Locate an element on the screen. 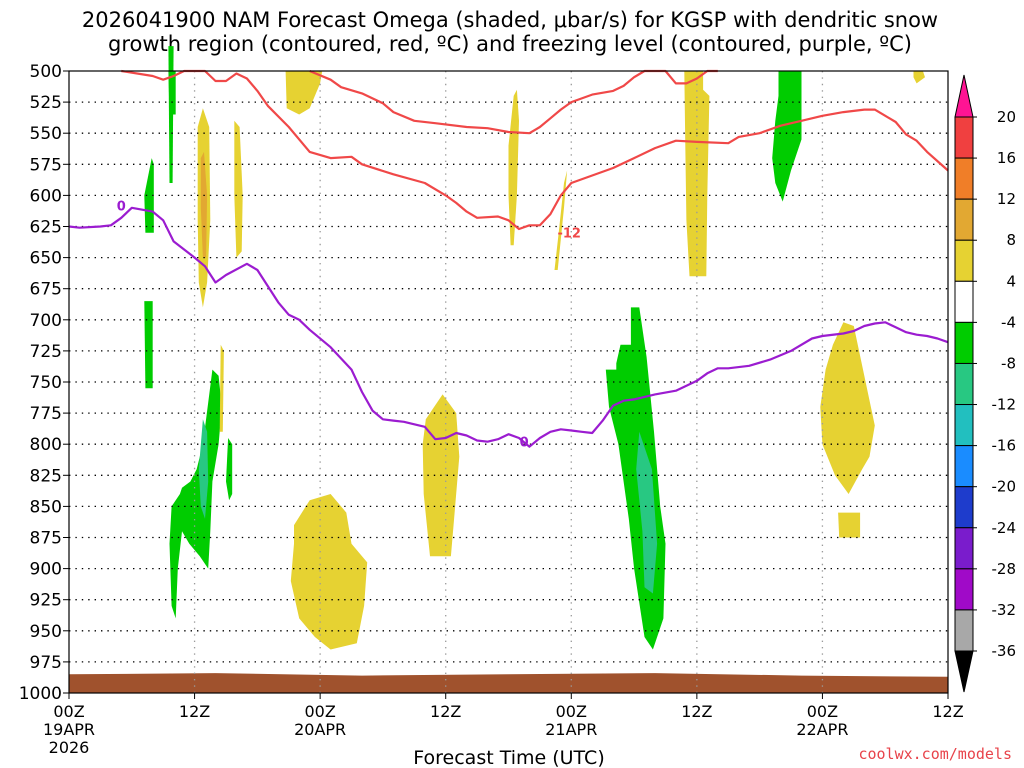  y-tick-label: 525 is located at coordinates (46, 103).